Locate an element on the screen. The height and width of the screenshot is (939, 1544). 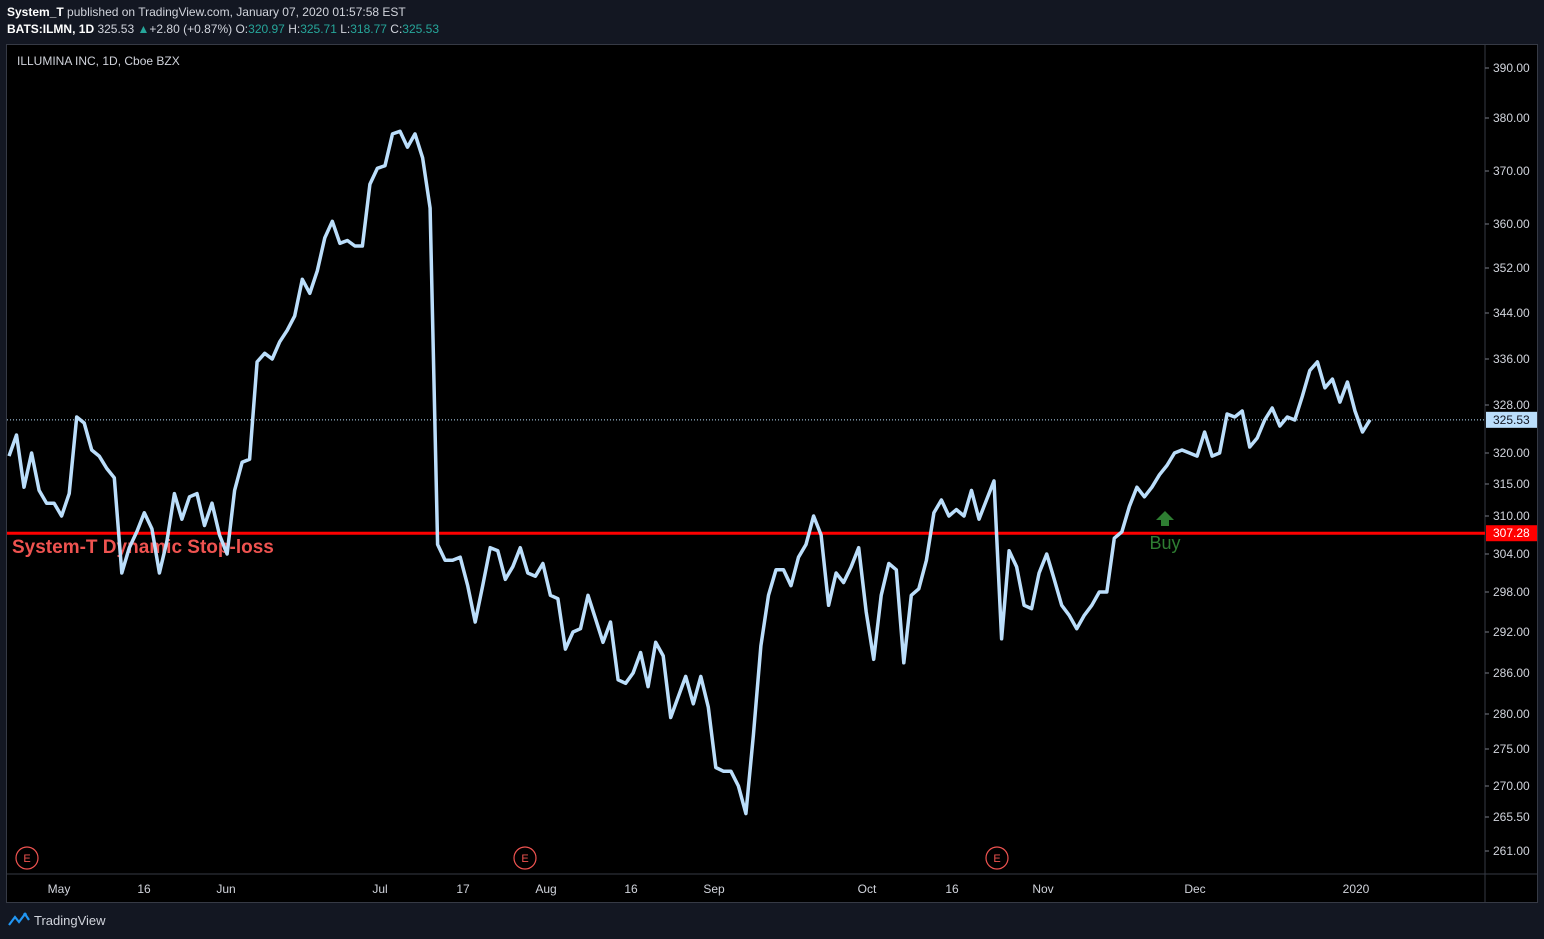
stop-loss-price-tag is located at coordinates (1511, 533).